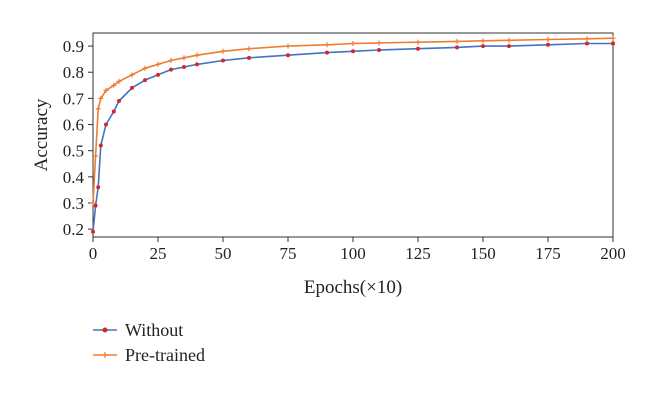 The width and height of the screenshot is (660, 401). What do you see at coordinates (74, 98) in the screenshot?
I see `y-tick-label: 0.7` at bounding box center [74, 98].